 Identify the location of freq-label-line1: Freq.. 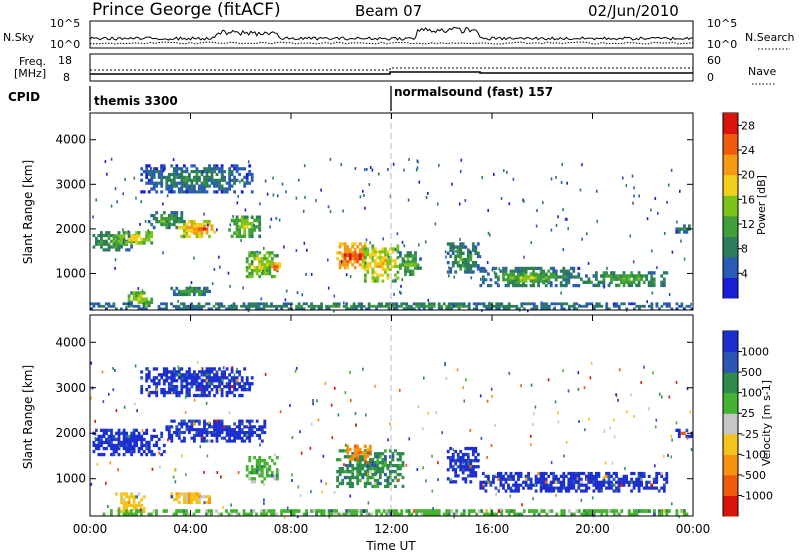
(32, 61).